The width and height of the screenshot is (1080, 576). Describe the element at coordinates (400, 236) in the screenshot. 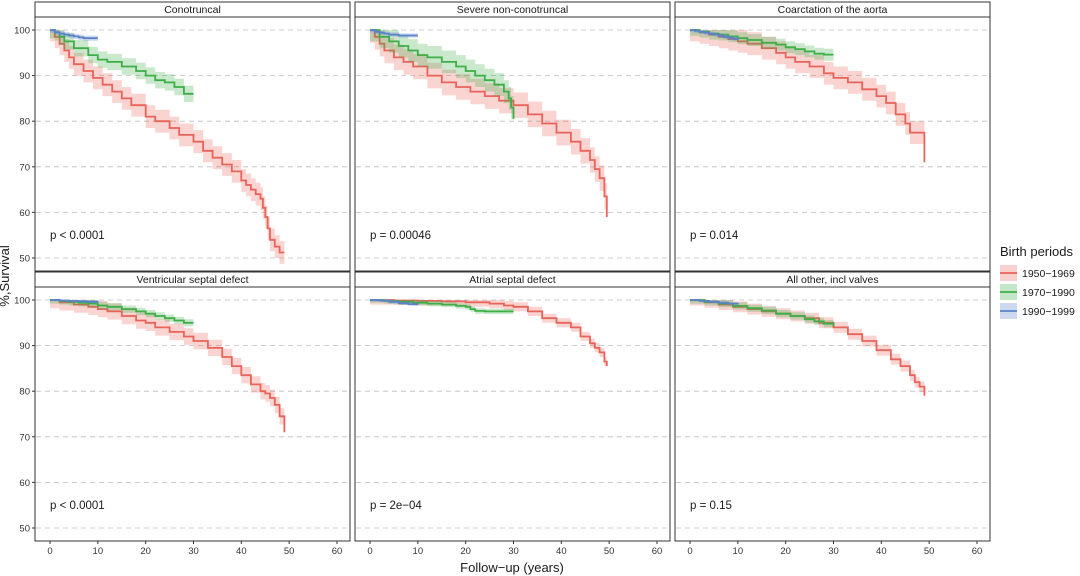

I see `p-value-label: p = 0.00046` at that location.